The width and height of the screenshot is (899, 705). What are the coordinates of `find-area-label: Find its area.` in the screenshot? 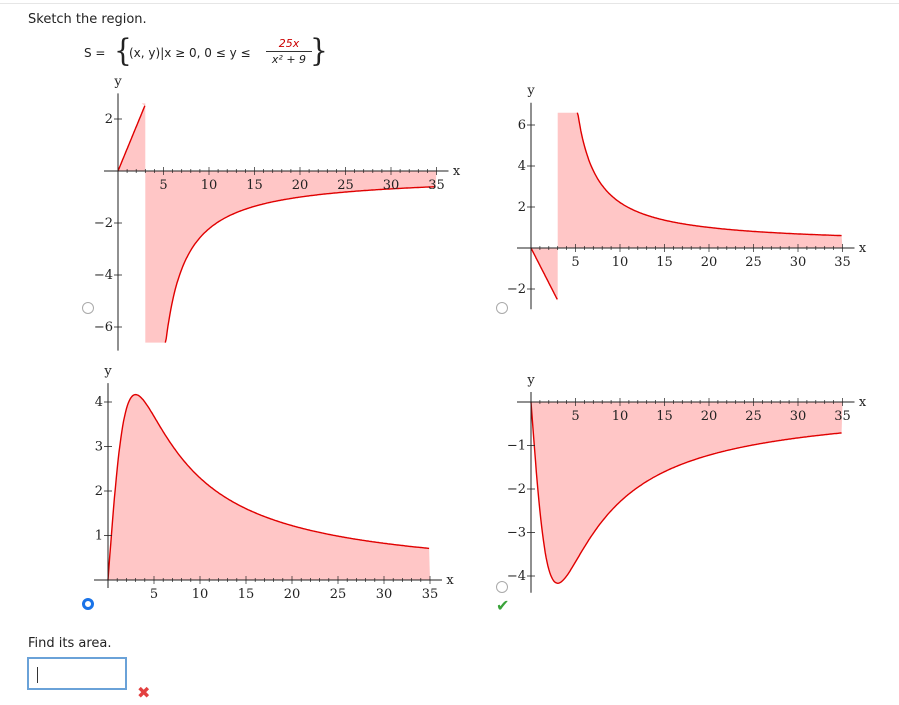 It's located at (70, 643).